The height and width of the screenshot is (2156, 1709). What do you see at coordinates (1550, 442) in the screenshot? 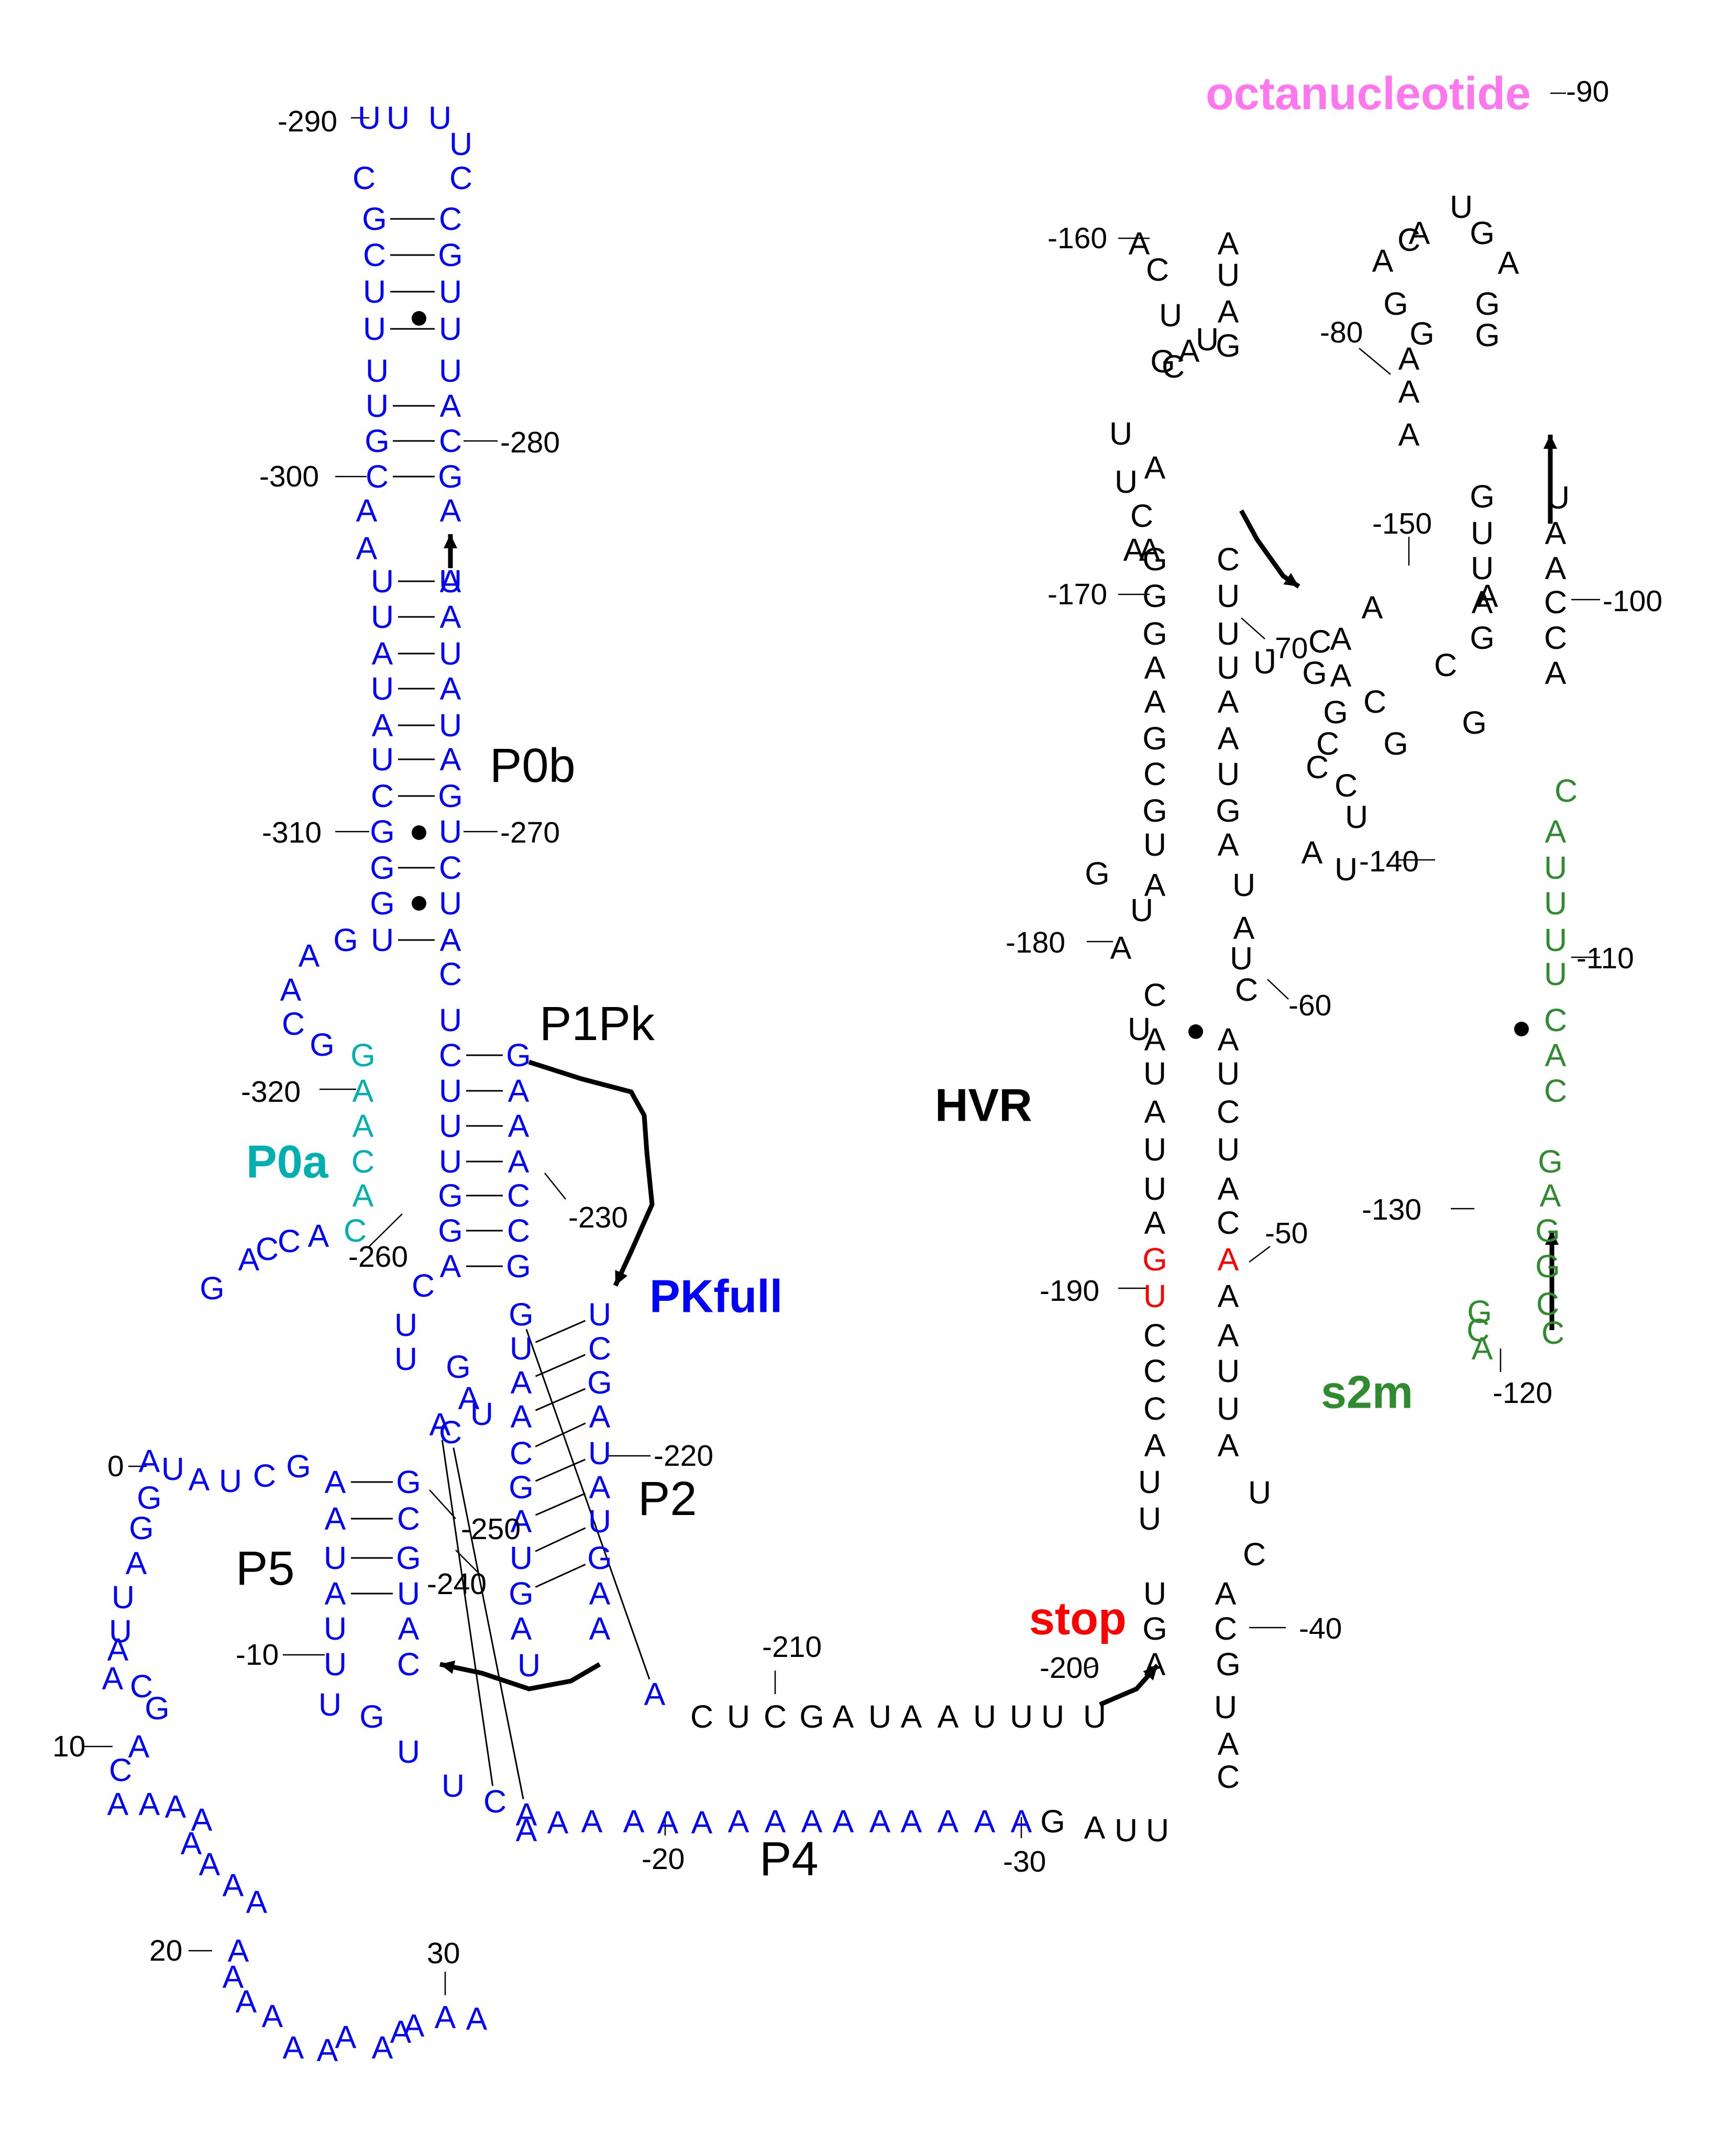
I see `backbone-arrowhead` at bounding box center [1550, 442].